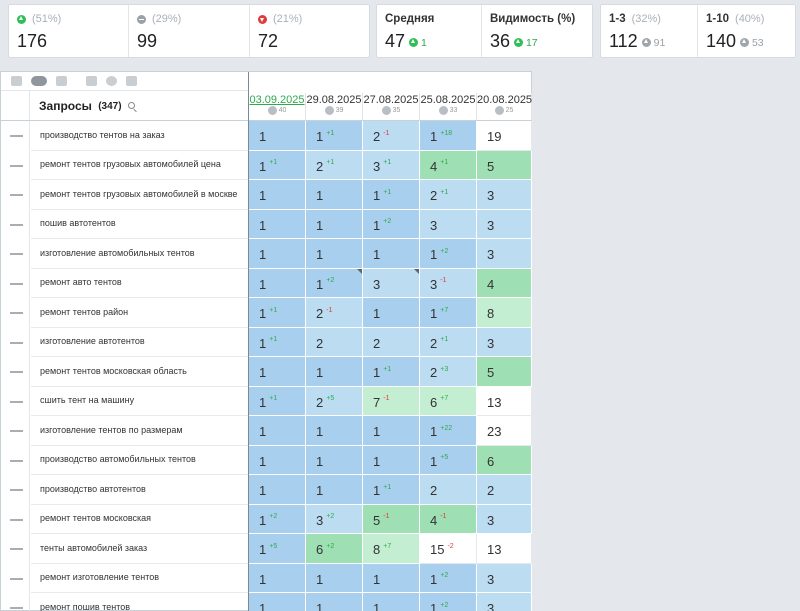 This screenshot has height=611, width=800. What do you see at coordinates (189, 31) in the screenshot?
I see `stat-same: (29%) 99` at bounding box center [189, 31].